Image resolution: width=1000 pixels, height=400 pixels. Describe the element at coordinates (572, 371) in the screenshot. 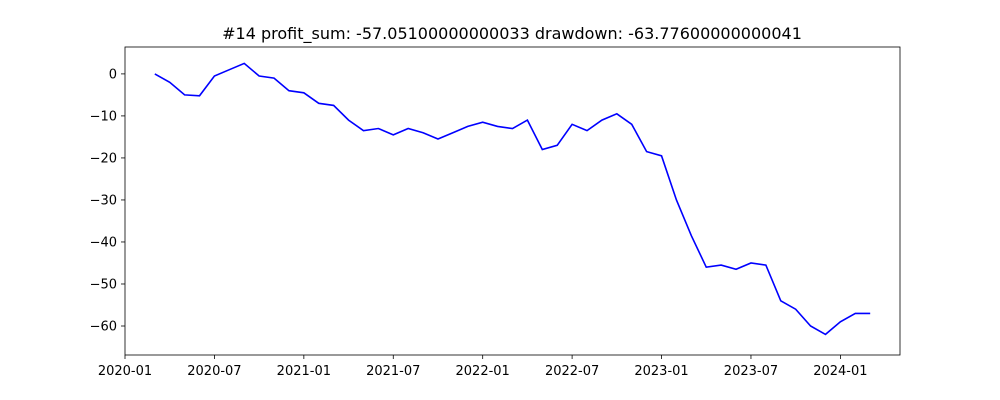

I see `x-tick-label: 2022-07` at that location.